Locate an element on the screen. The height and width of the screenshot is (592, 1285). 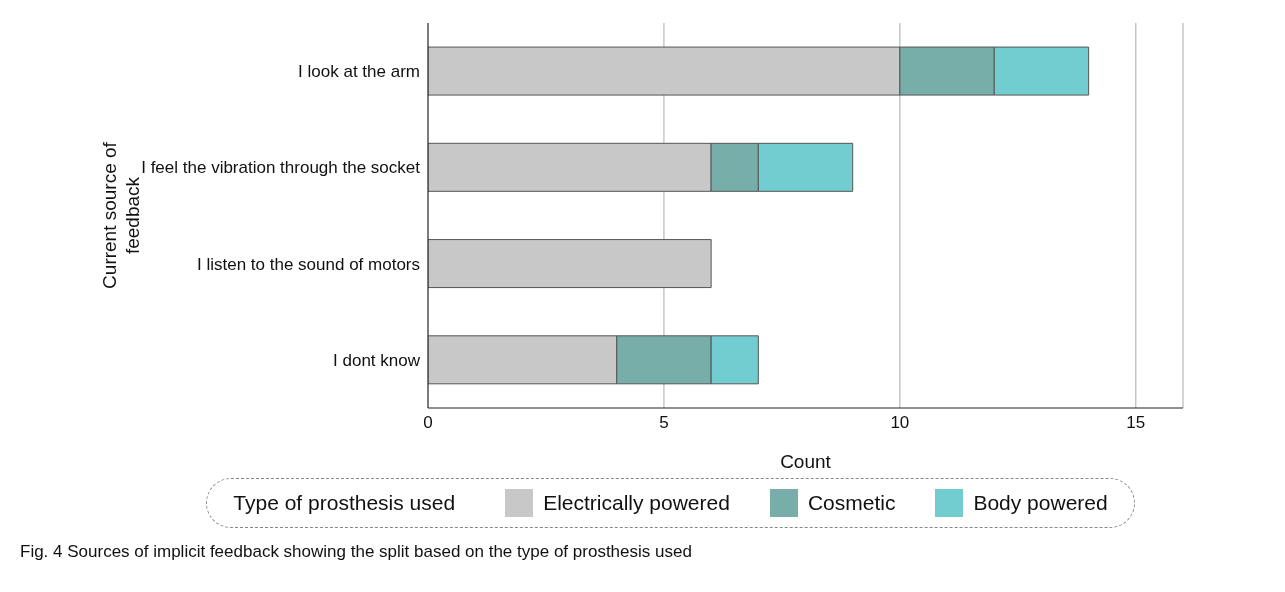
x-tick-label: 0 is located at coordinates (428, 423).